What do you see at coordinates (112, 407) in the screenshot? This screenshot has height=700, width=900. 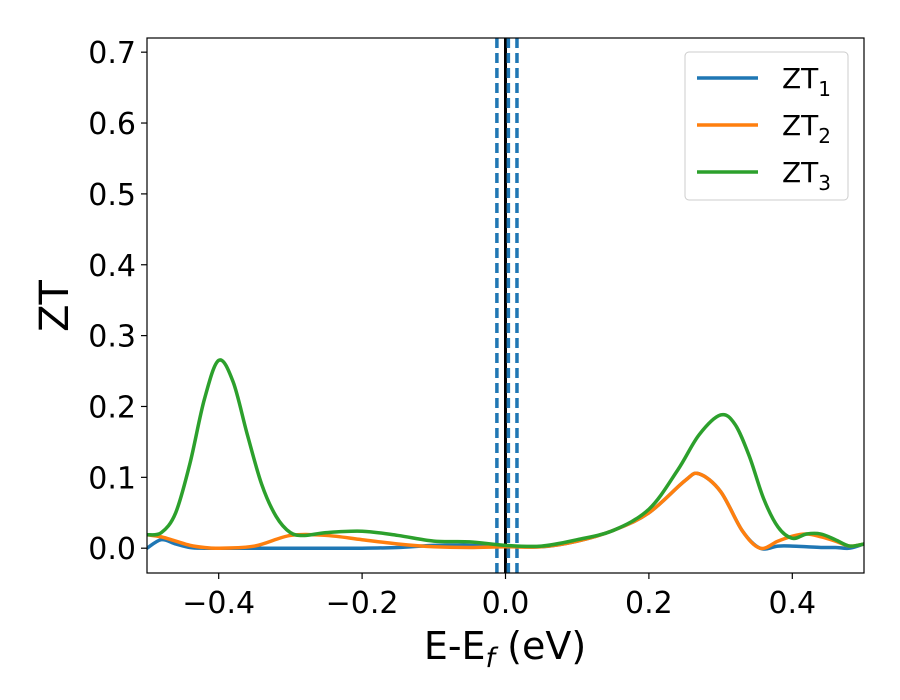 I see `y-tick-label: 0.2` at bounding box center [112, 407].